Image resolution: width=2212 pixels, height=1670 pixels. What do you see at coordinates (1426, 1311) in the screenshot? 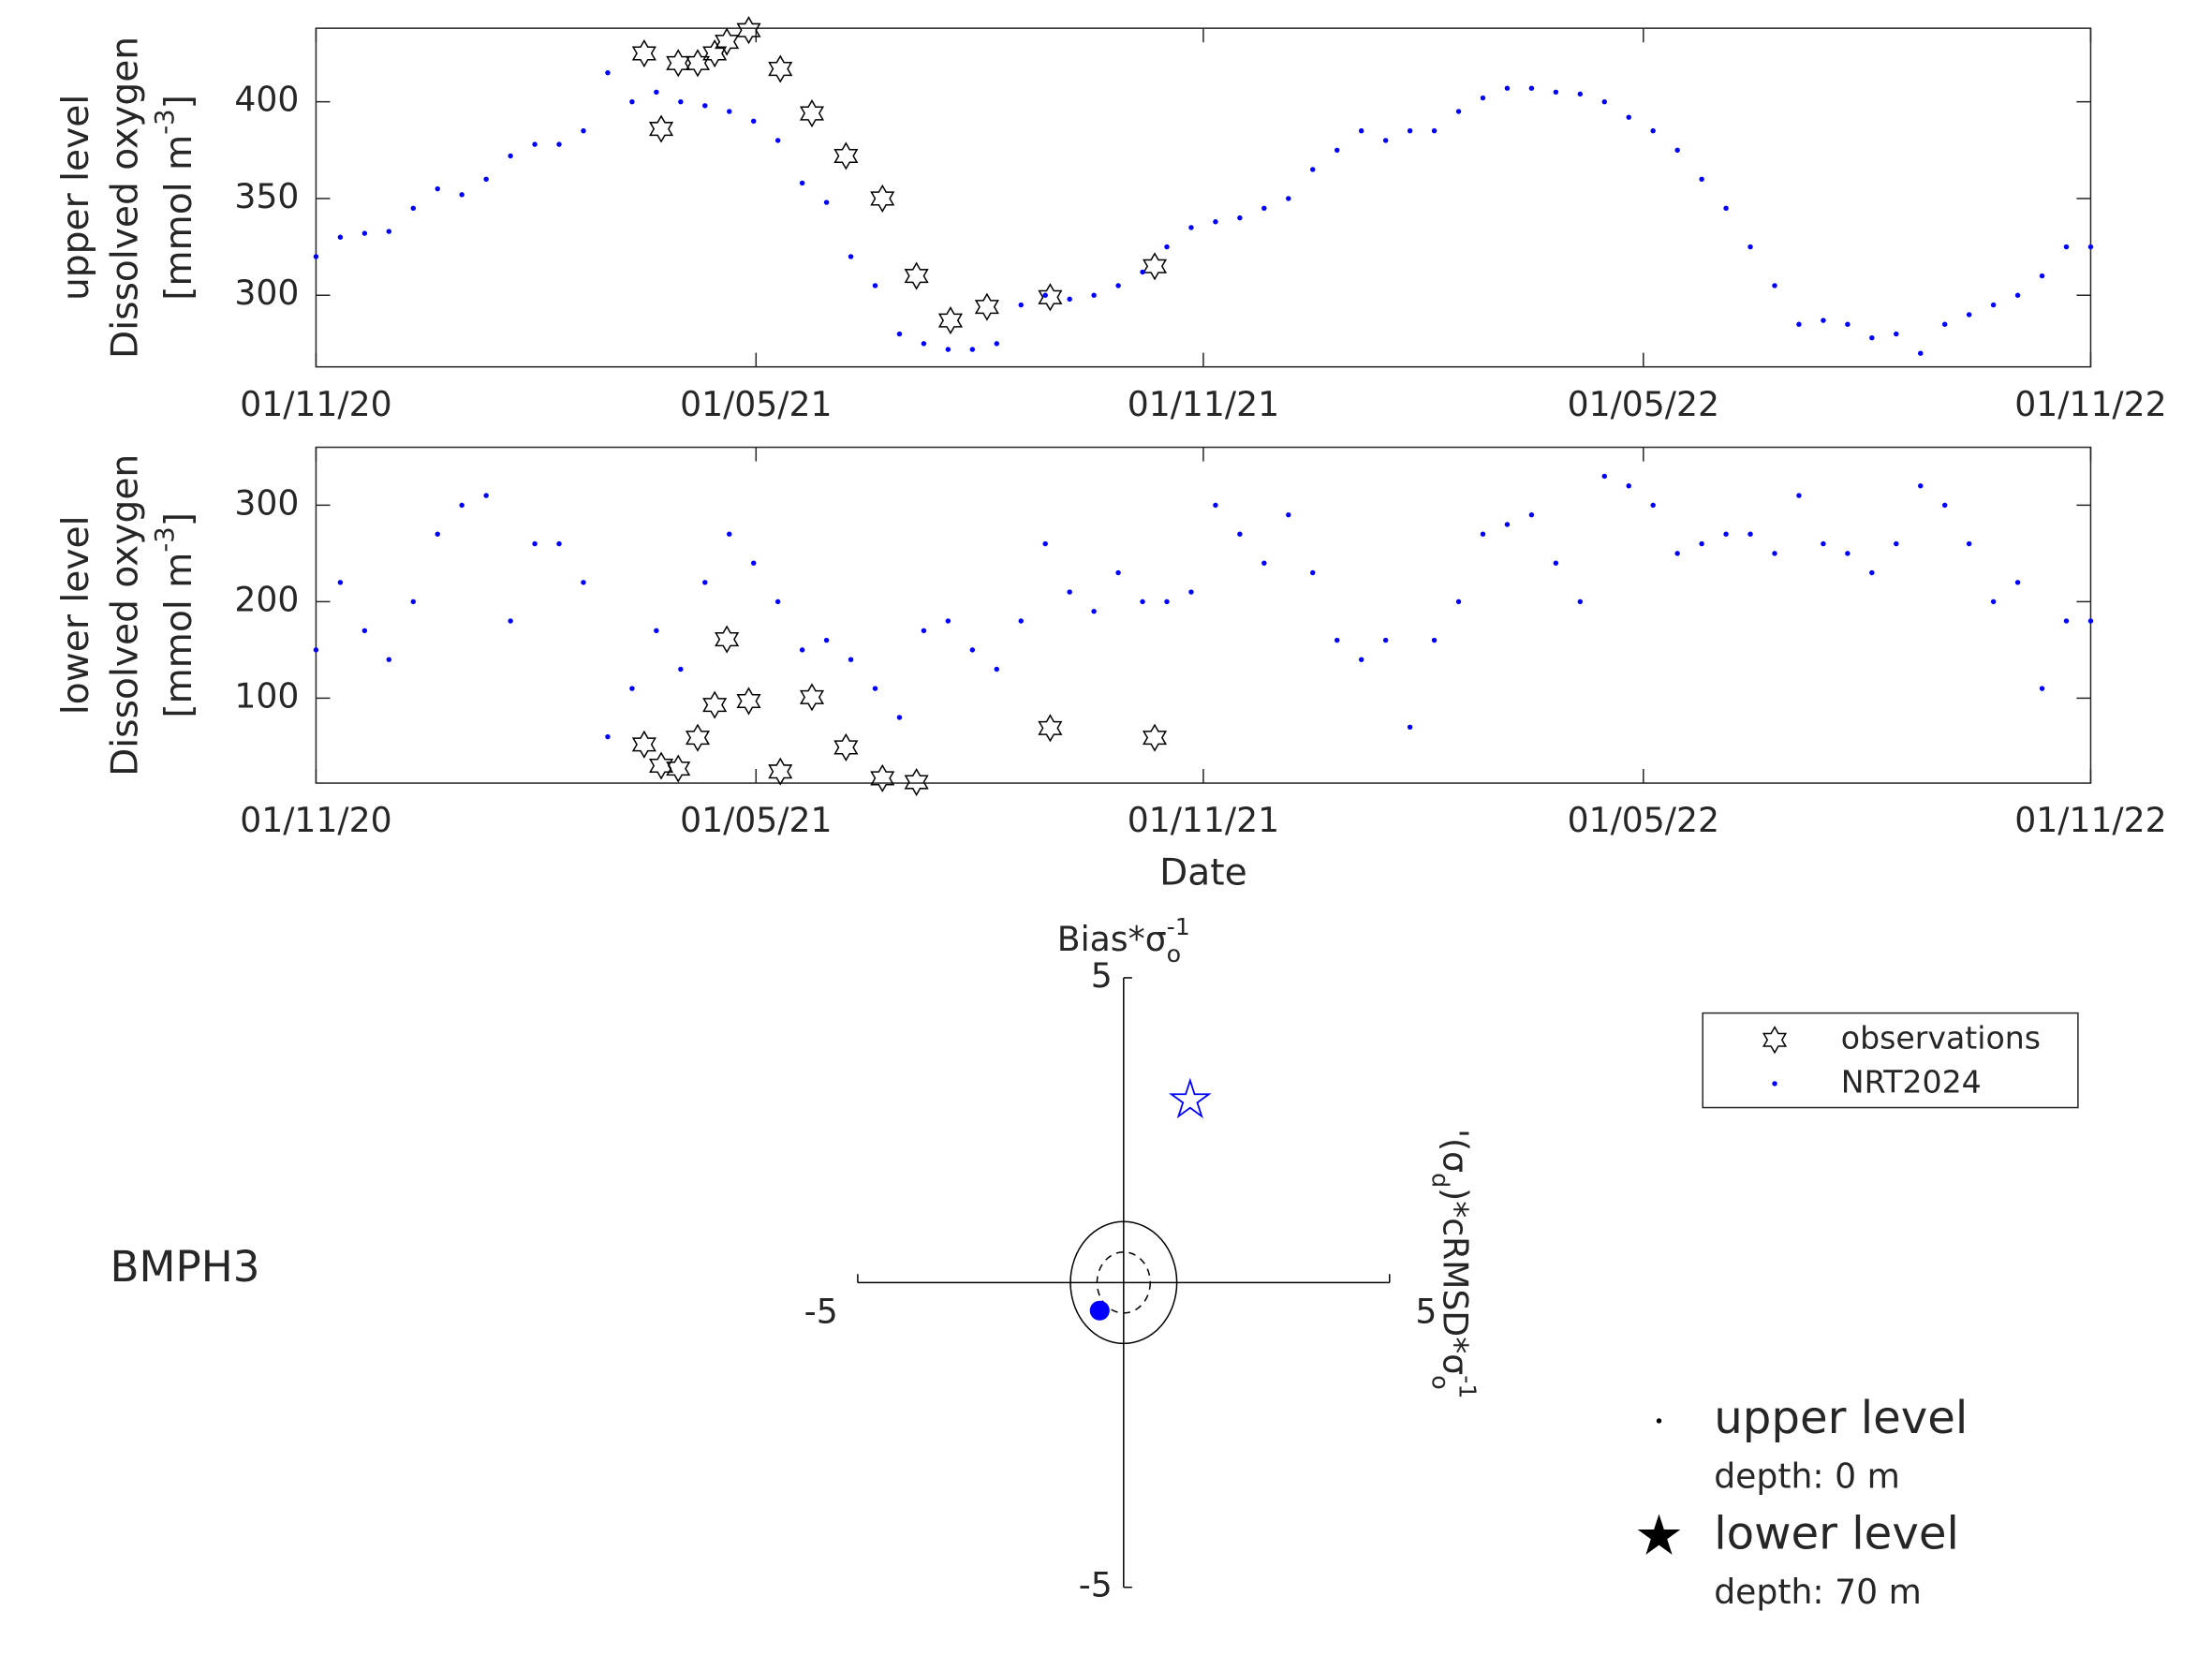
I see `x-tick-label: 5` at bounding box center [1426, 1311].